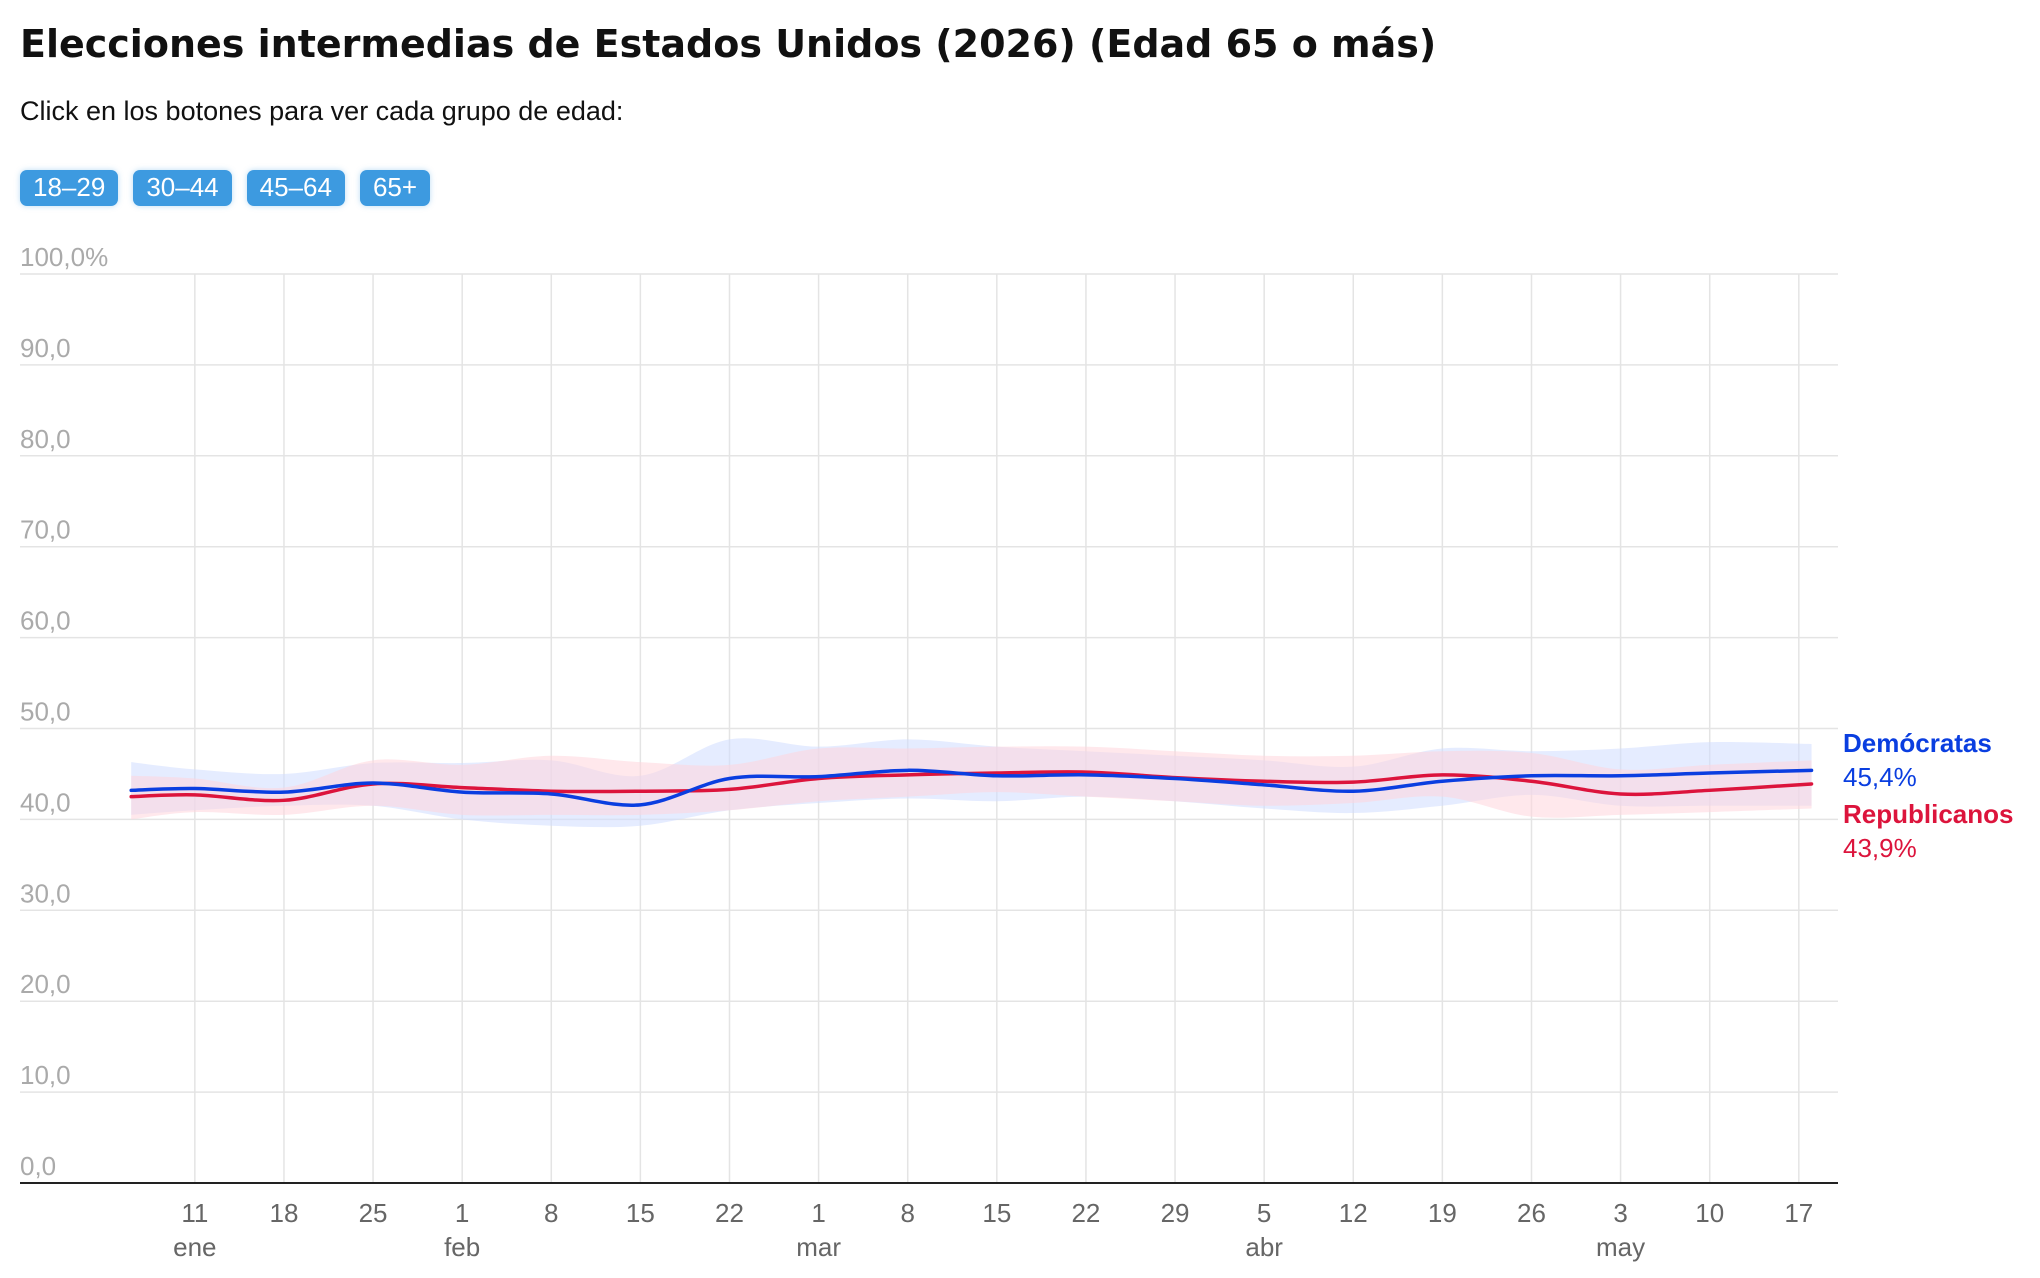  What do you see at coordinates (45, 439) in the screenshot?
I see `y-tick-label: 80,0` at bounding box center [45, 439].